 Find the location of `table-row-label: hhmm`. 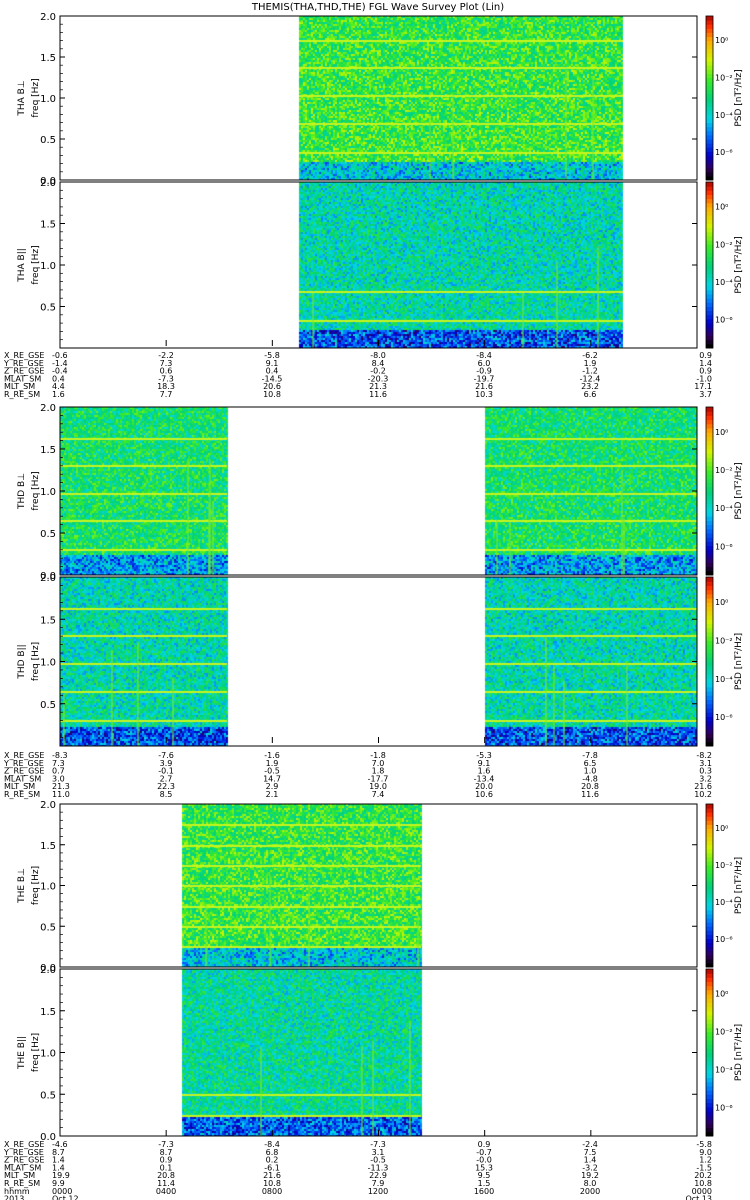

table-row-label: hhmm is located at coordinates (17, 1191).